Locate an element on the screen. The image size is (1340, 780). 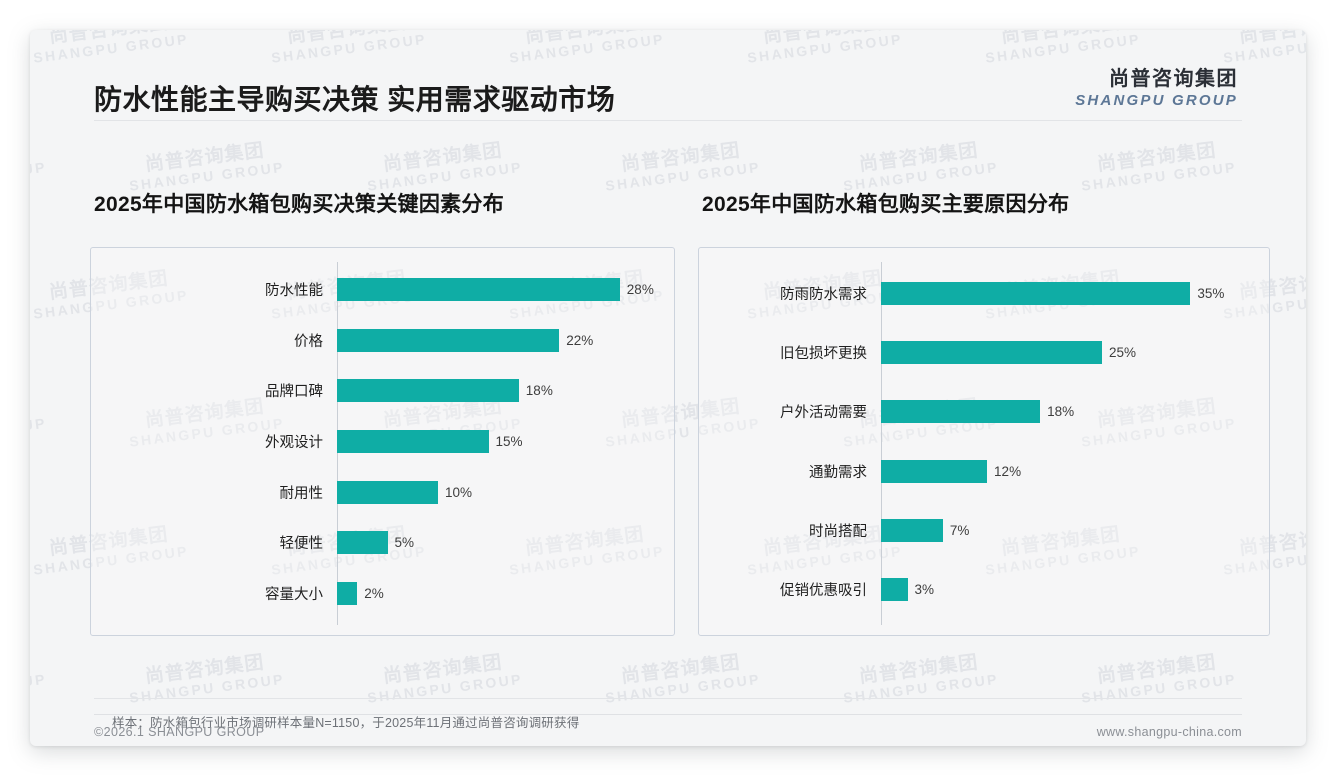
bar-category-label: 通勤需求 is located at coordinates (838, 472).